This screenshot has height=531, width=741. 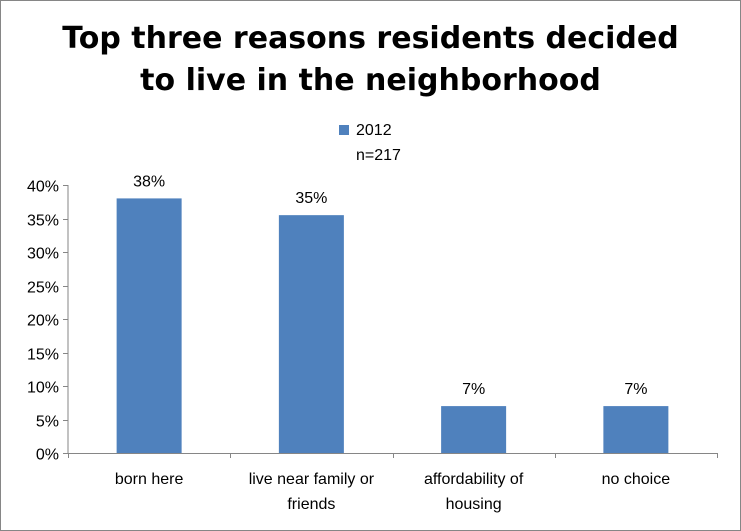 What do you see at coordinates (43, 388) in the screenshot?
I see `y-tick-label: 10%` at bounding box center [43, 388].